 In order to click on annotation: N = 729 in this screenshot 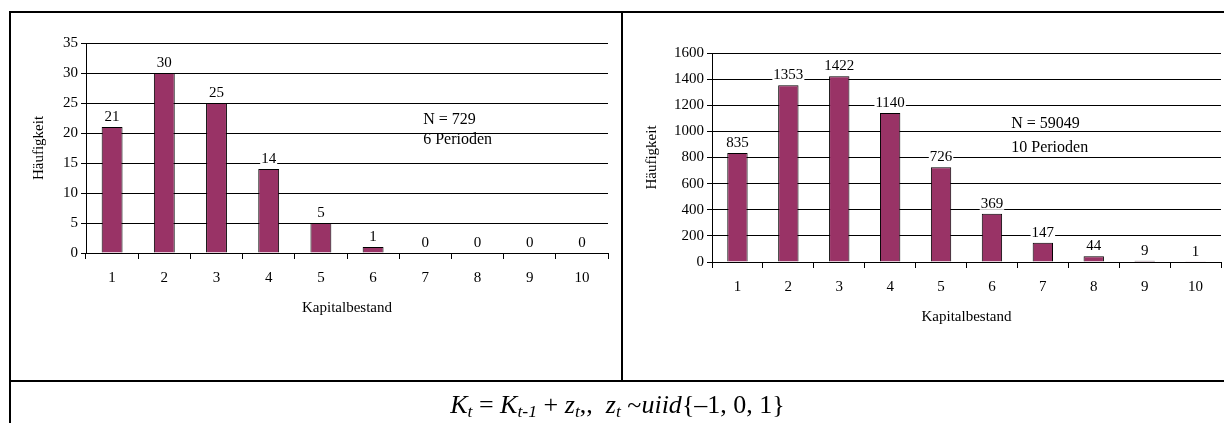, I will do `click(449, 119)`.